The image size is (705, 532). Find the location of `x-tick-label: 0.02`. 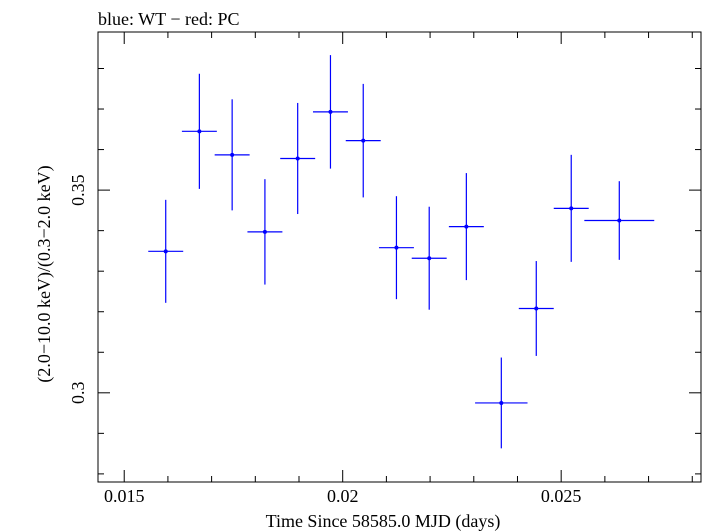

x-tick-label: 0.02 is located at coordinates (343, 496).